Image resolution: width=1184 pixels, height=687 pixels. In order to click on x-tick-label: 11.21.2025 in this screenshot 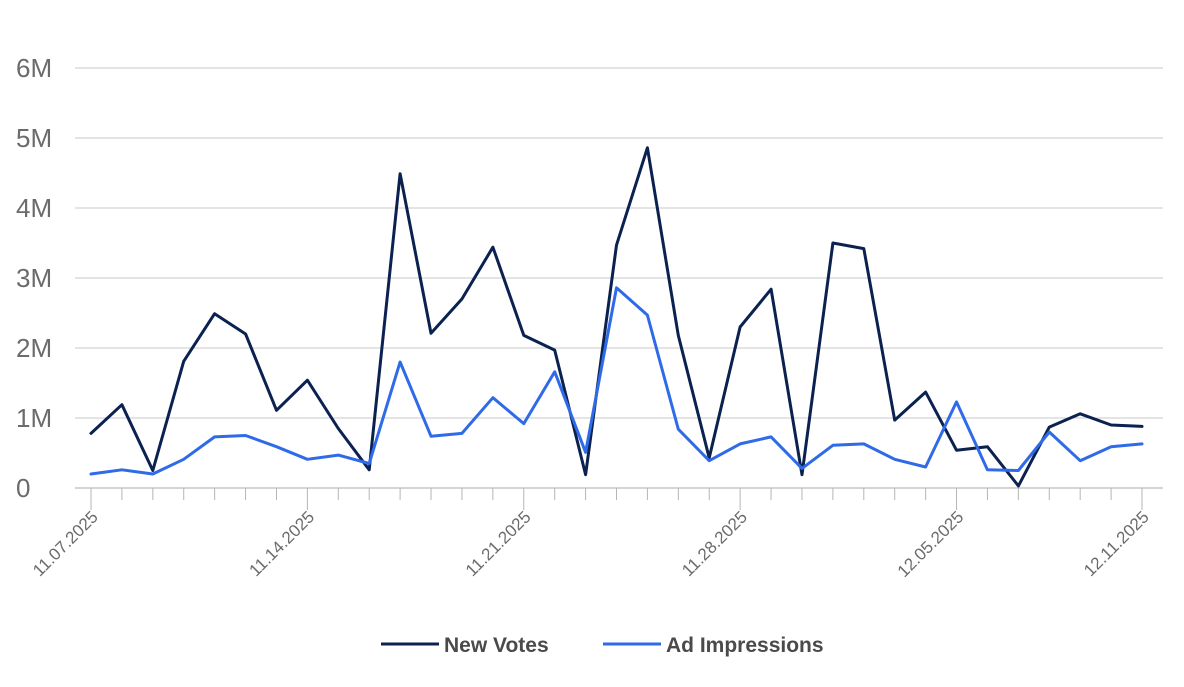, I will do `click(498, 543)`.